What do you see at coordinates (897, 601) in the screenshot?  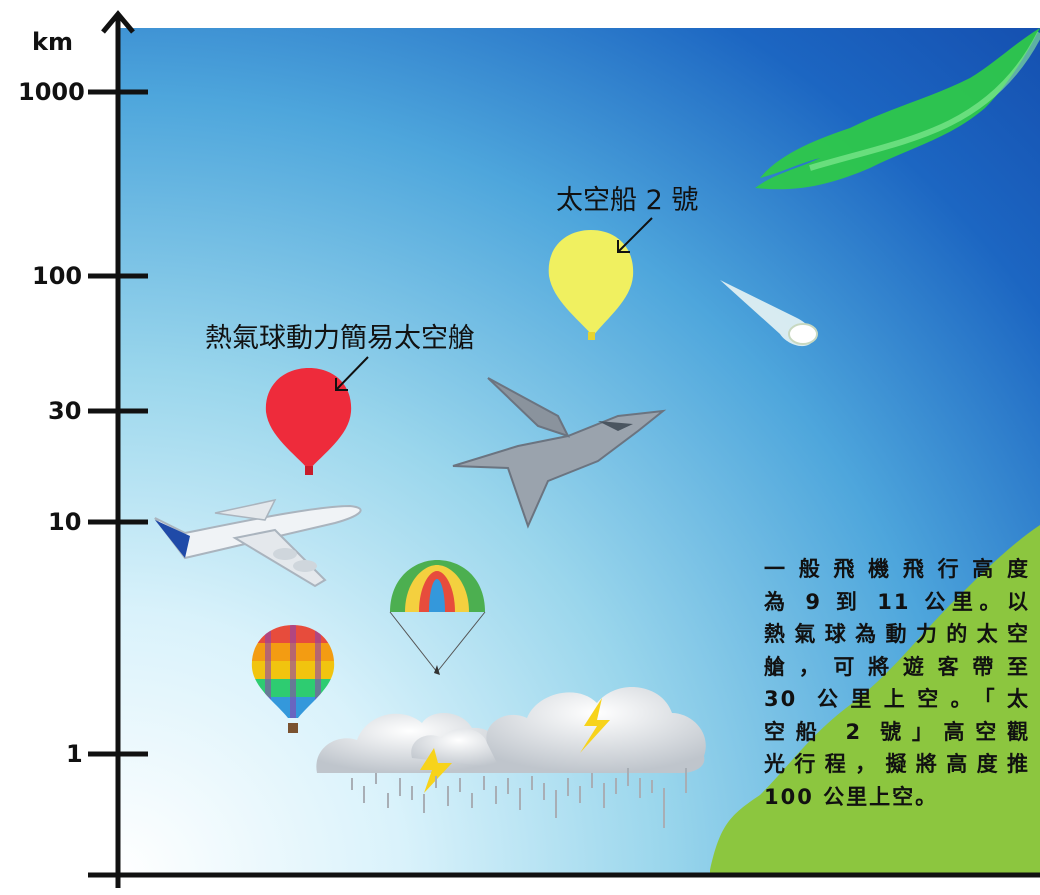 I see `description-line: 為 9 到 11 公里。以` at bounding box center [897, 601].